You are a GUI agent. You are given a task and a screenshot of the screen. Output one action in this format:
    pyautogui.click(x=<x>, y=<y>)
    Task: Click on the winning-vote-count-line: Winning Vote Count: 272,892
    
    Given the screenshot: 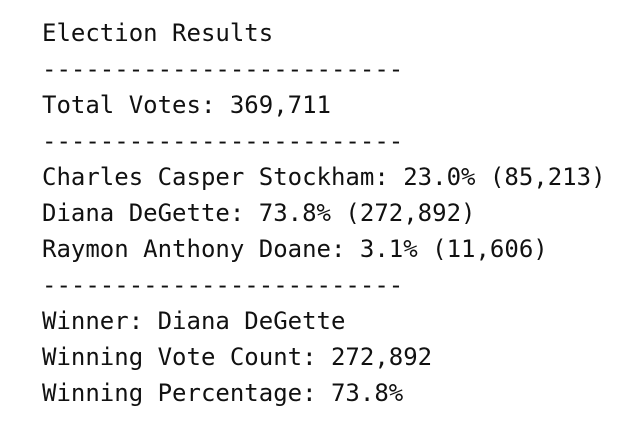 What is the action you would take?
    pyautogui.click(x=237, y=357)
    